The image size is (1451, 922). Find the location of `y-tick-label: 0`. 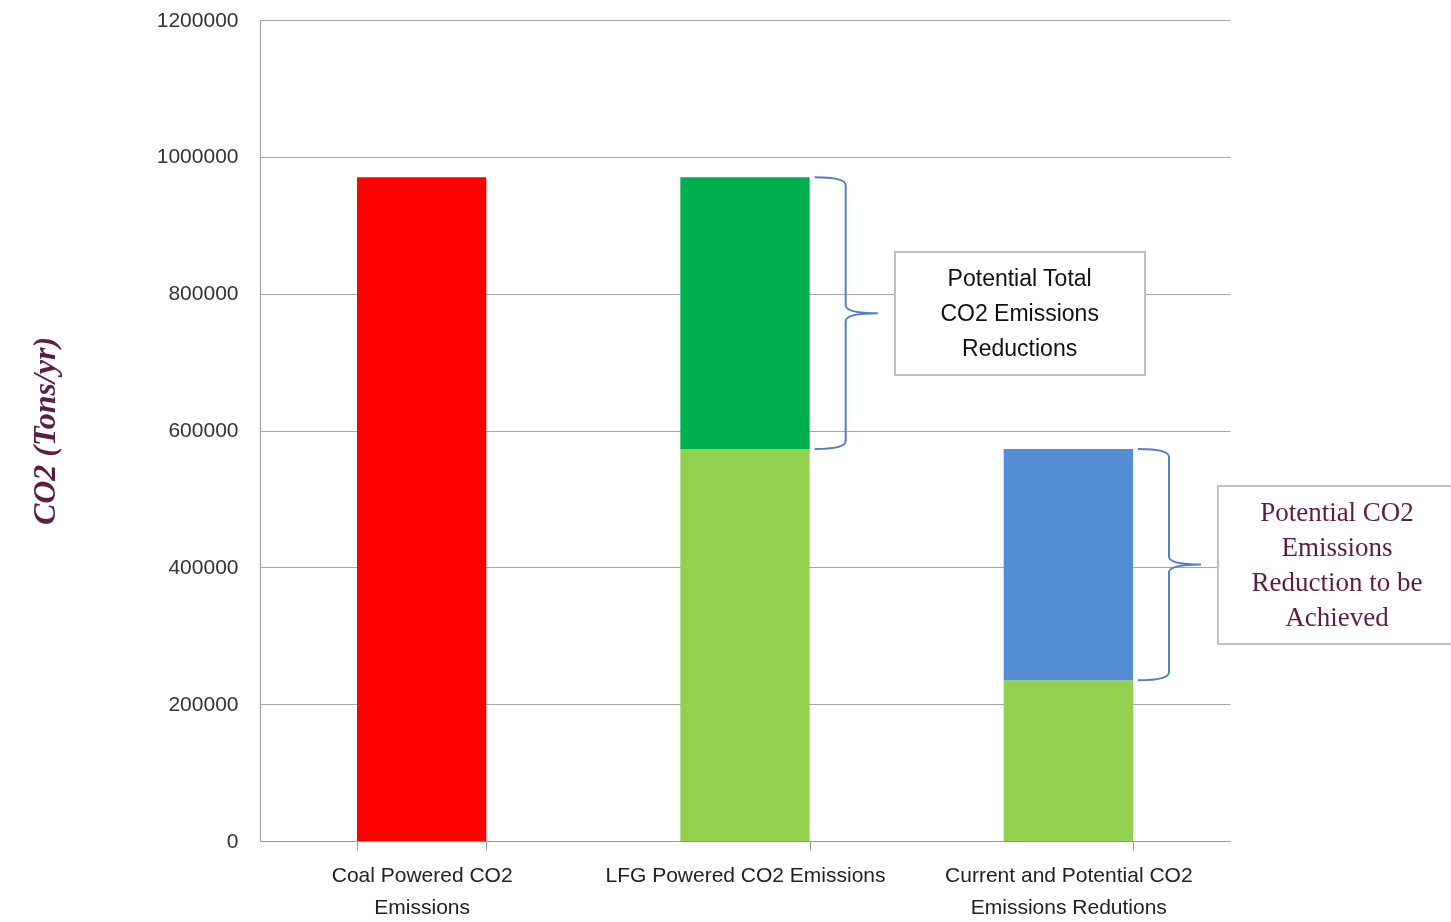

y-tick-label: 0 is located at coordinates (232, 840).